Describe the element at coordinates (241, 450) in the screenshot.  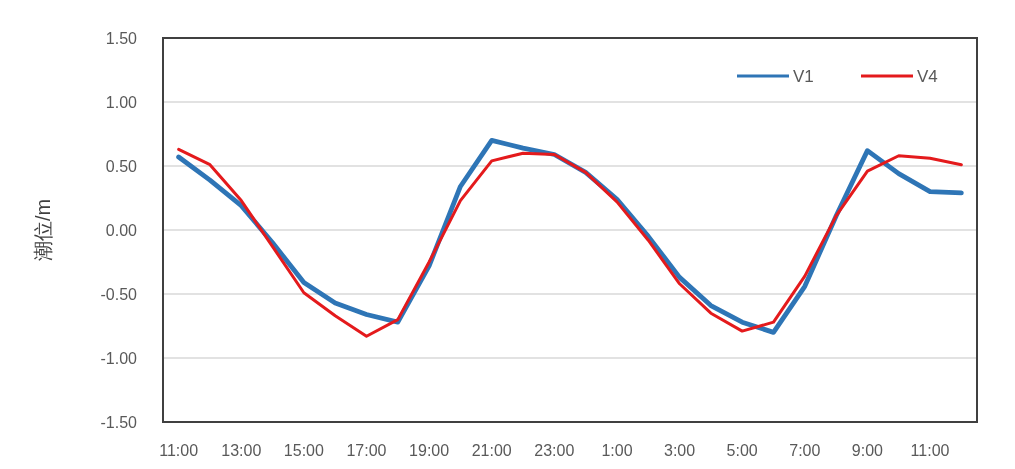
I see `x-tick-label: 13:00` at that location.